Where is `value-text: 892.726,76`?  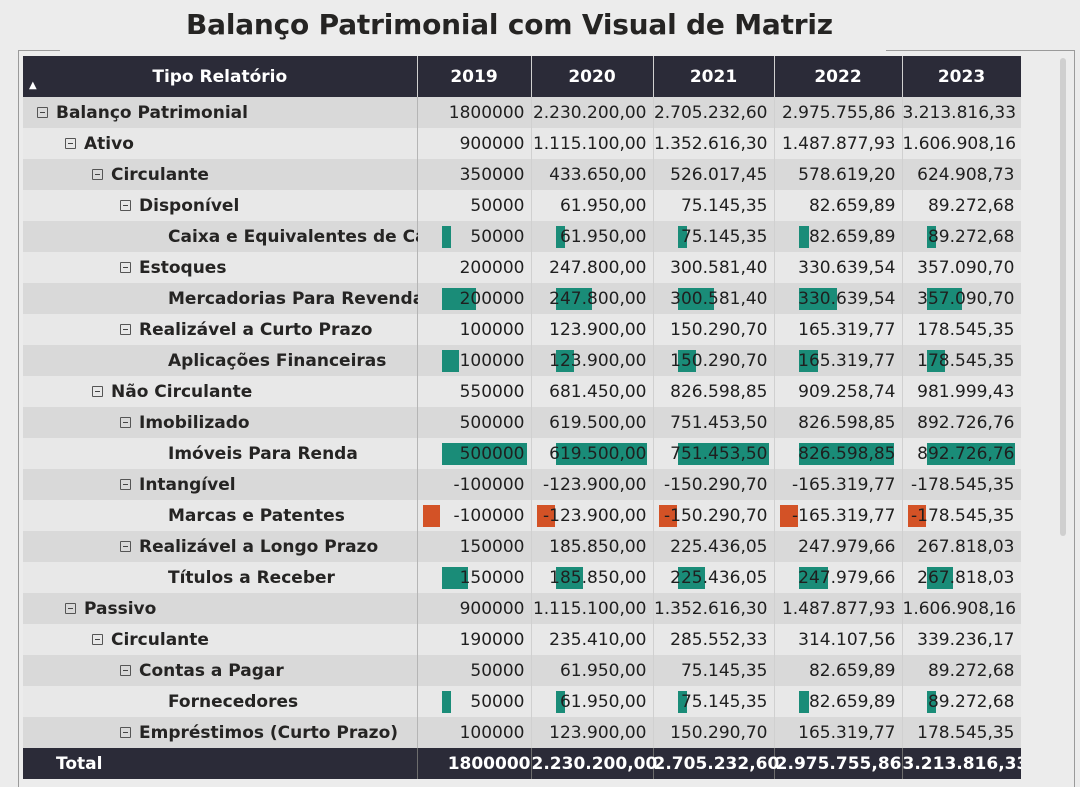 value-text: 892.726,76 is located at coordinates (966, 422).